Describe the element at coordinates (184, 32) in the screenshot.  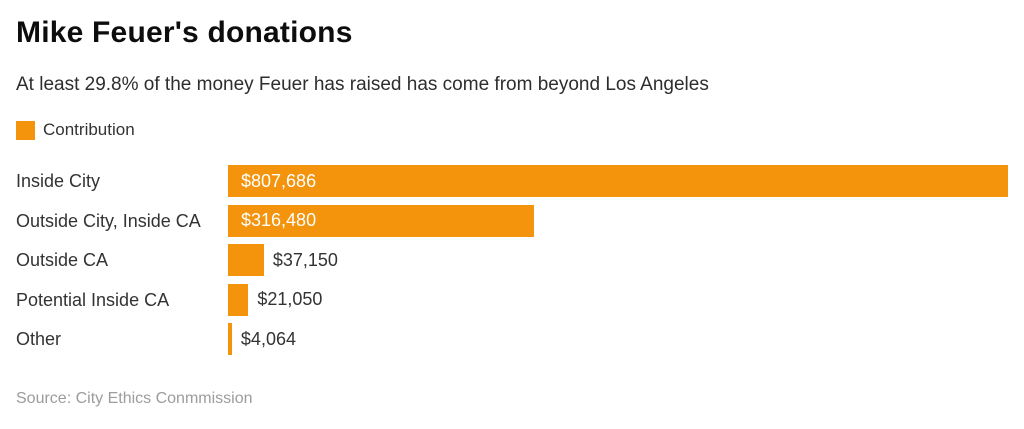
I see `chart-title: Mike Feuer's donations` at that location.